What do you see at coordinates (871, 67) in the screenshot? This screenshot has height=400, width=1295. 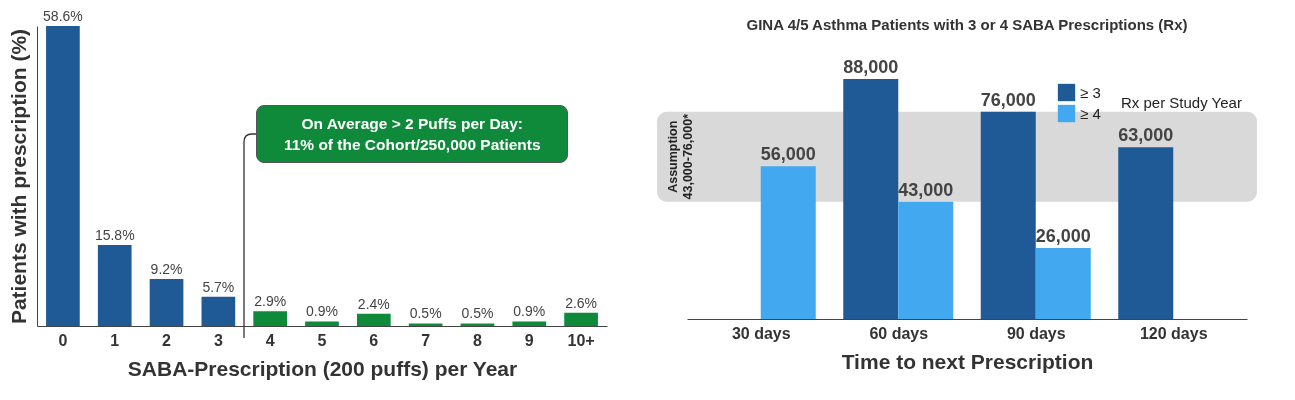 I see `data-label: 88,000` at bounding box center [871, 67].